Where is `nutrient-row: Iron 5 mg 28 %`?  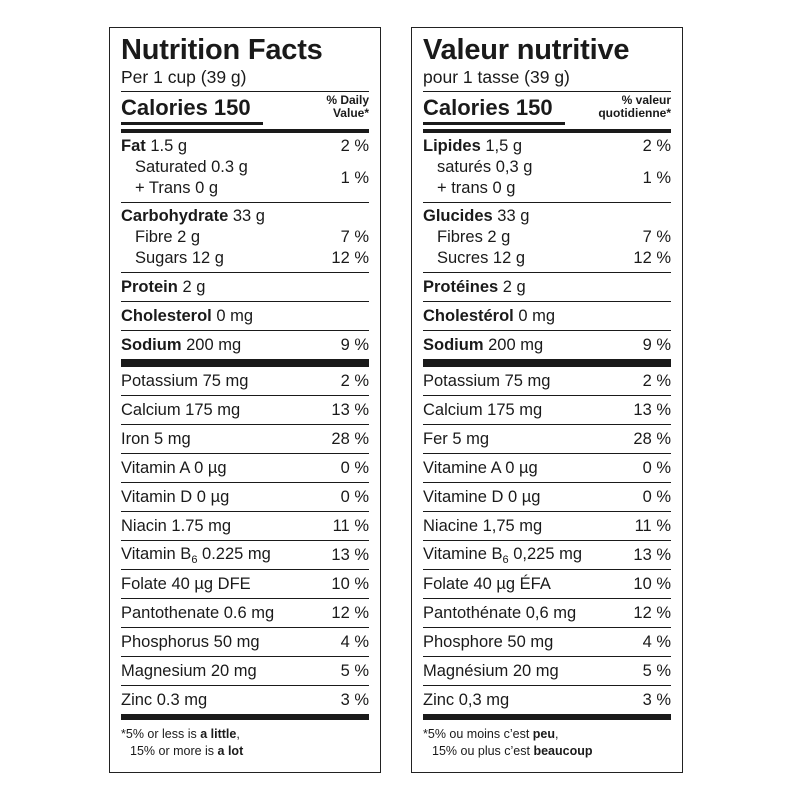 nutrient-row: Iron 5 mg 28 % is located at coordinates (245, 439).